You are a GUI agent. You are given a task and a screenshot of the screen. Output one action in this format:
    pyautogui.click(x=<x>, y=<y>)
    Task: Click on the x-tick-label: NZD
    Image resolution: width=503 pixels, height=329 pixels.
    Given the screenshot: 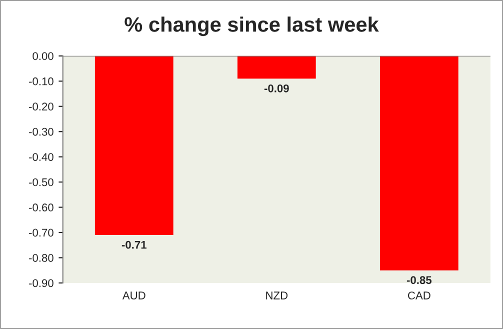 What is the action you would take?
    pyautogui.click(x=277, y=296)
    